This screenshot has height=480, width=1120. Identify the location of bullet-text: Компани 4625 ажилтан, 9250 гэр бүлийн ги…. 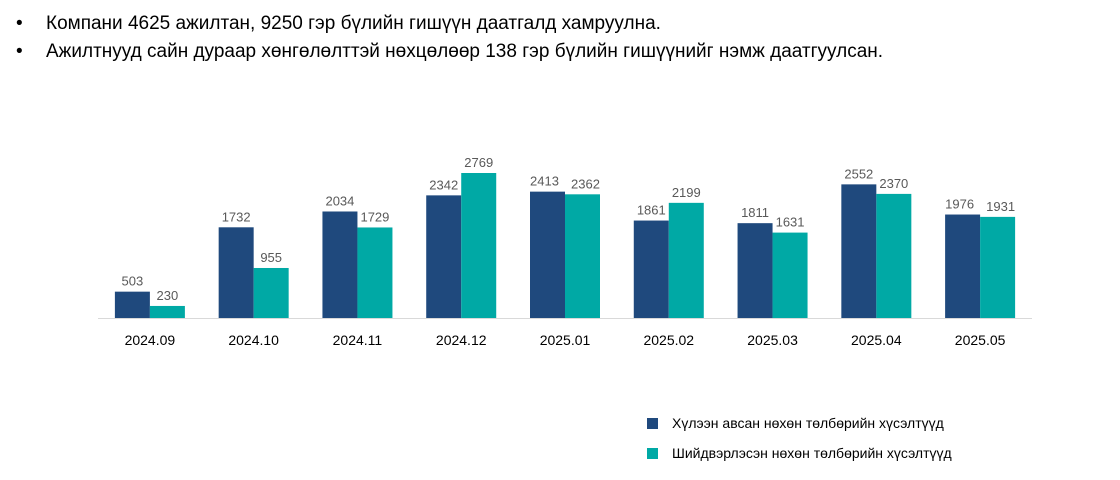
(353, 23).